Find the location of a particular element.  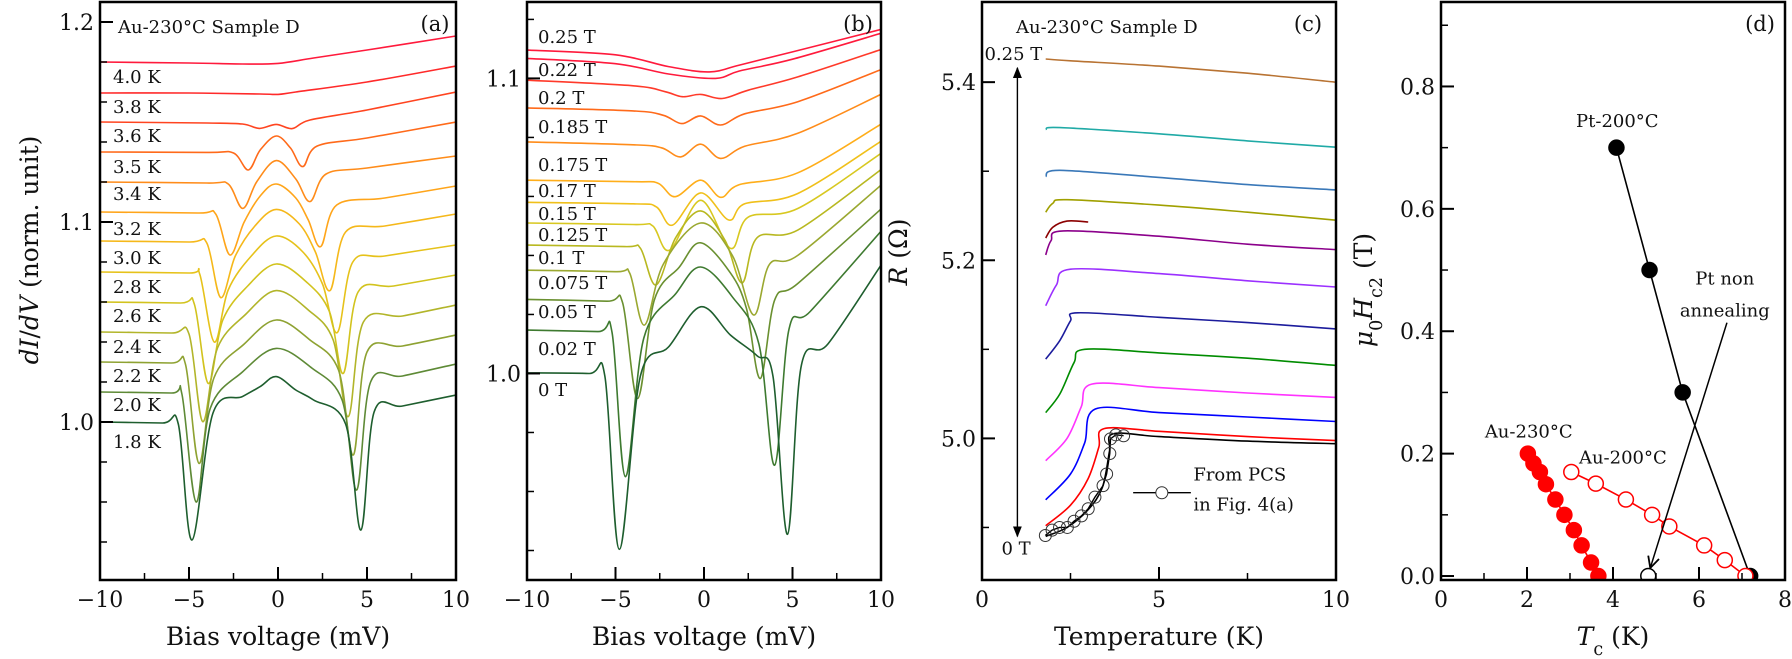

field-bottom-label: 0 T is located at coordinates (1015, 548).